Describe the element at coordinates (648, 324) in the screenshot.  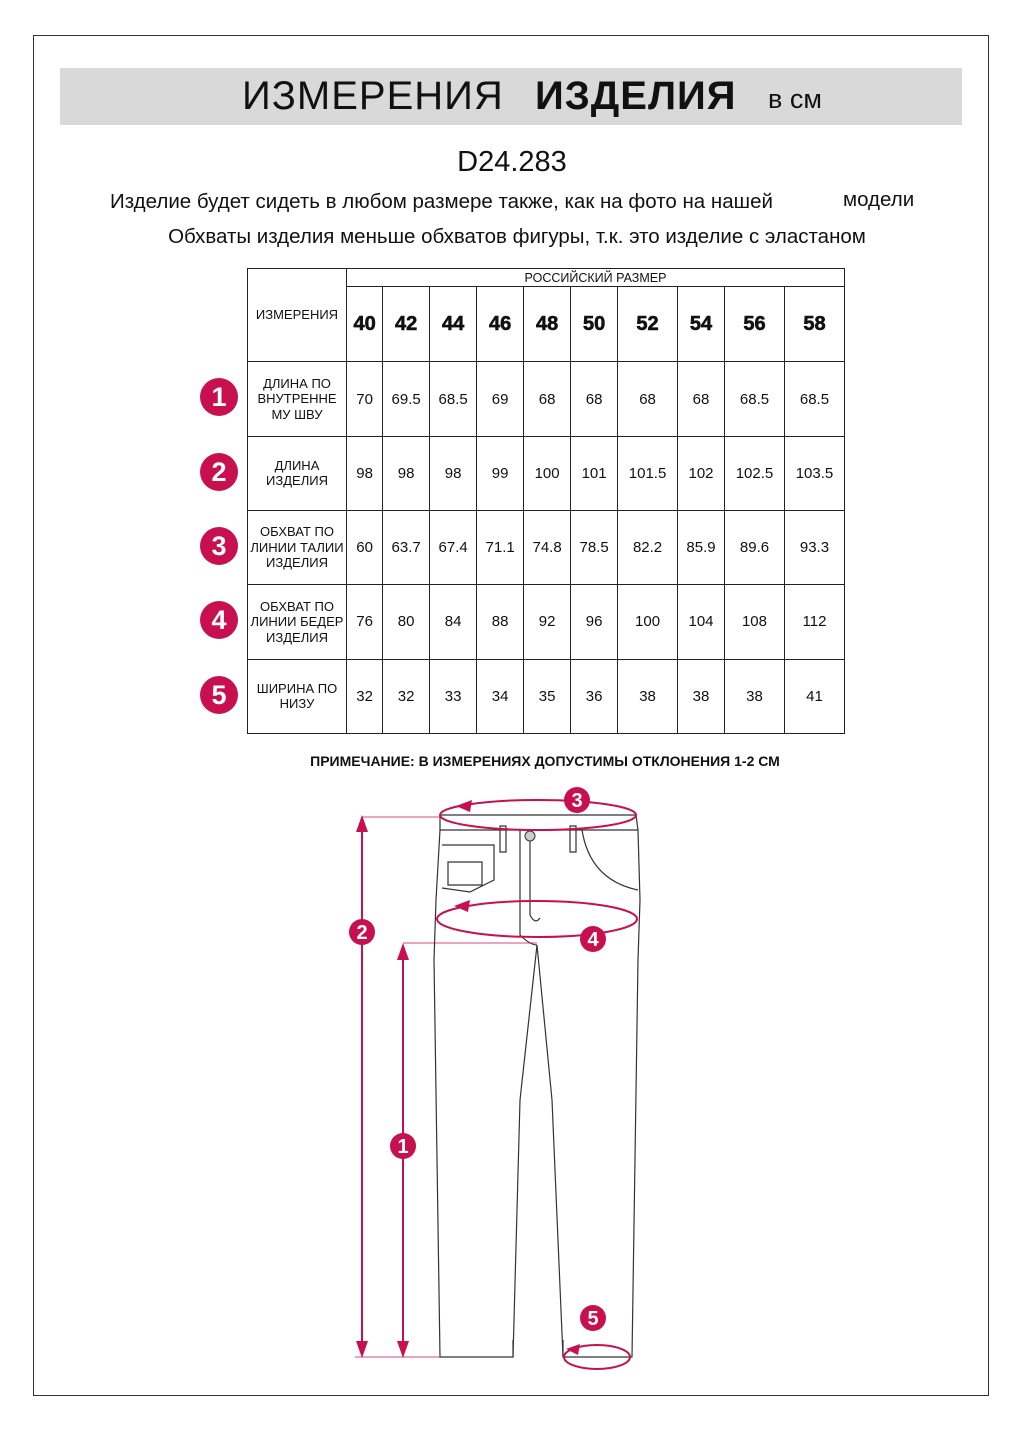
I see `size-header-cell: 52` at that location.